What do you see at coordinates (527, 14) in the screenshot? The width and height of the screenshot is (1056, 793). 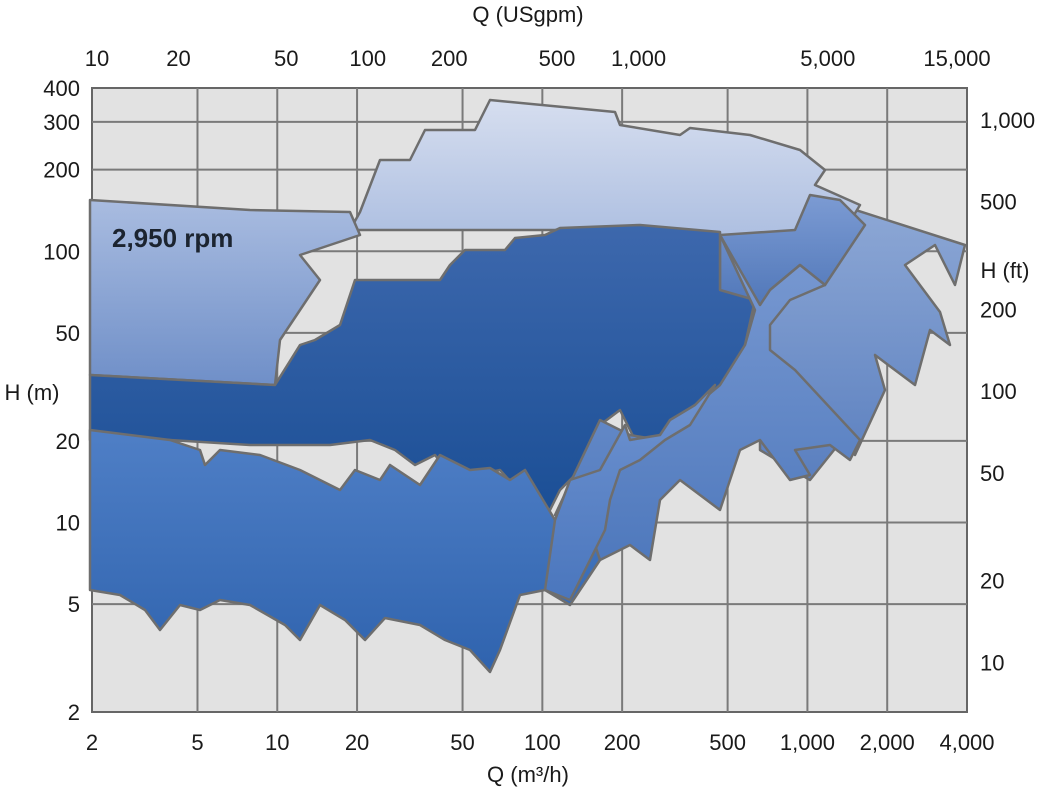 I see `top-axis-label: Q (USgpm)` at bounding box center [527, 14].